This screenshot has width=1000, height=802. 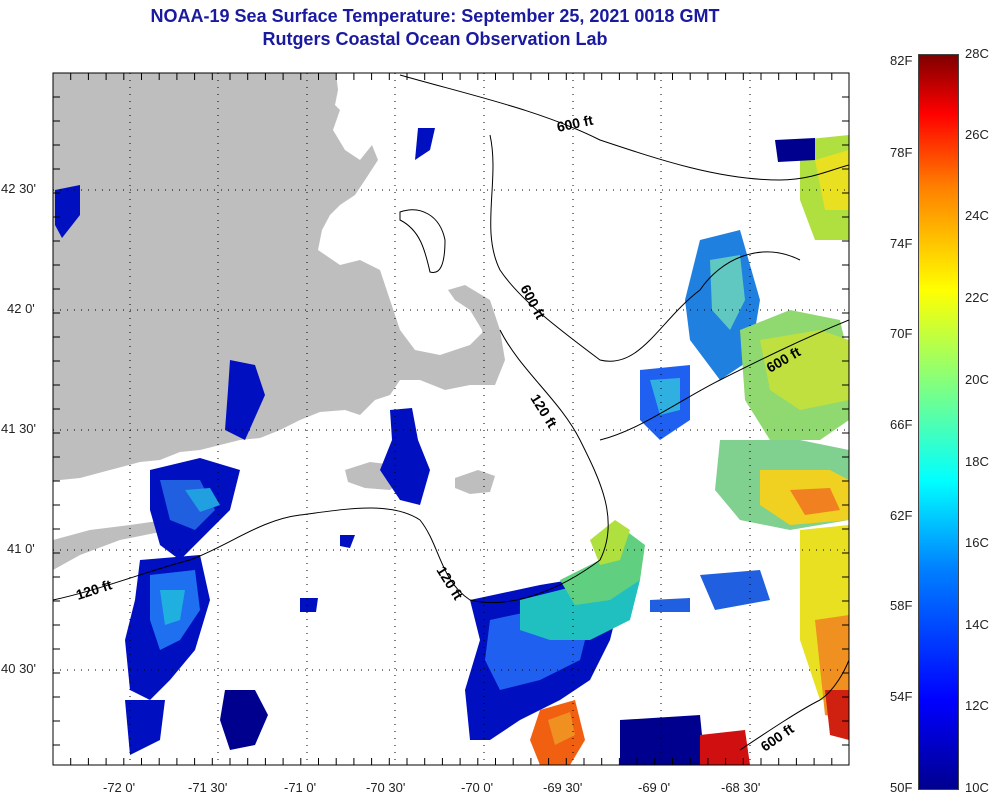 I want to click on long-island, so click(x=109, y=545).